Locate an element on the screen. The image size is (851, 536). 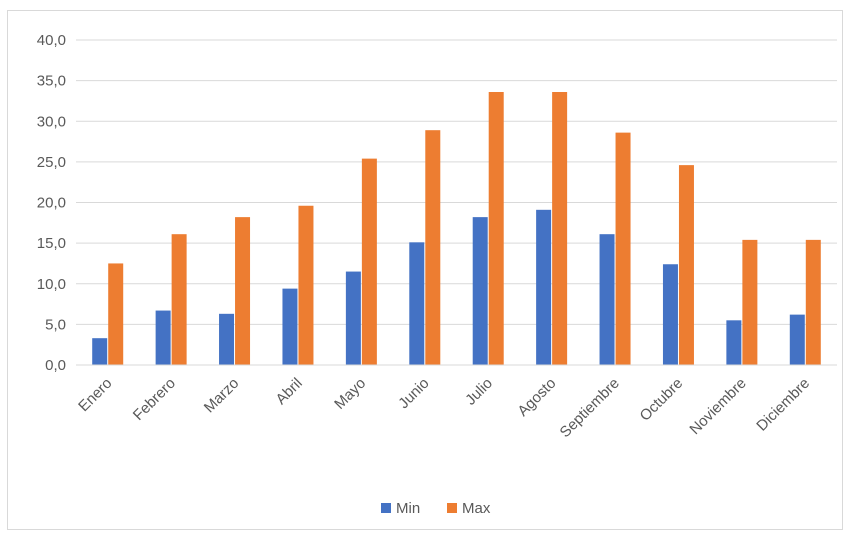
x-tick-label: Enero is located at coordinates (95, 395).